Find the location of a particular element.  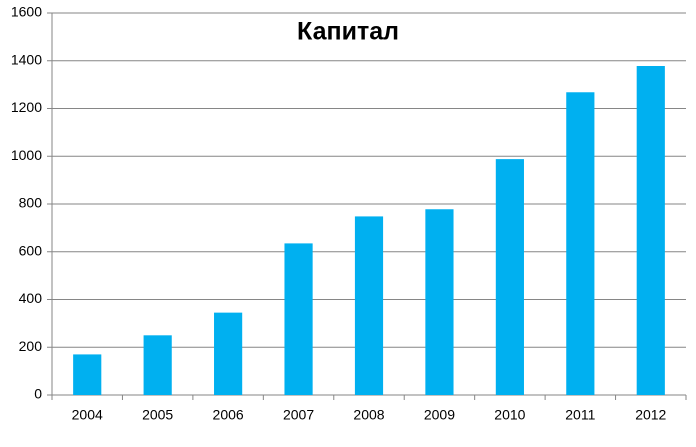

y-tick-label: 1400 is located at coordinates (26, 59).